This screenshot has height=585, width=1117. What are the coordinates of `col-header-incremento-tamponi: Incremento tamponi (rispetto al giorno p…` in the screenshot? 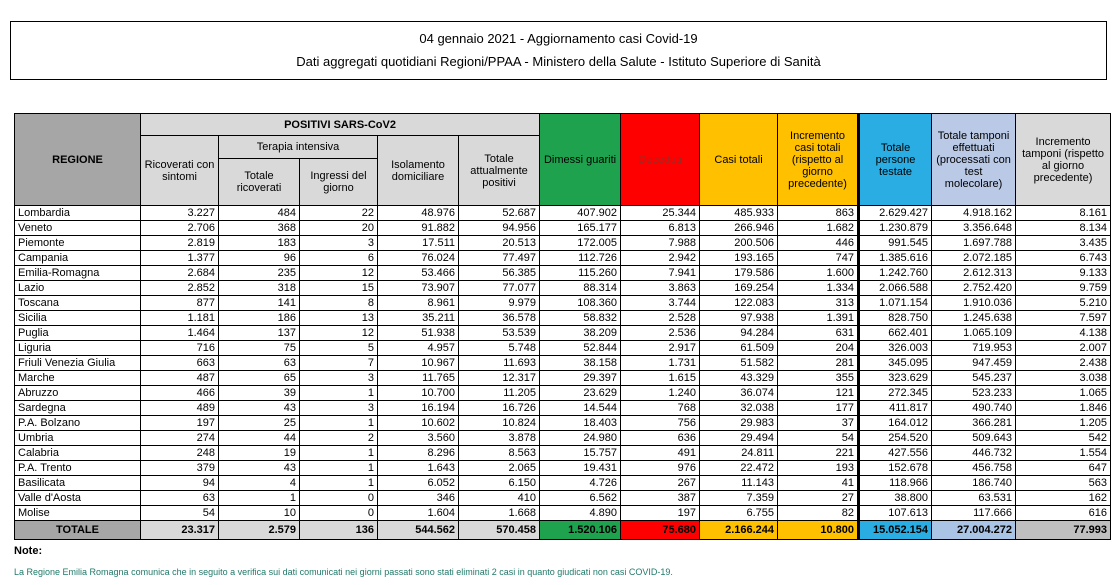 It's located at (1063, 159).